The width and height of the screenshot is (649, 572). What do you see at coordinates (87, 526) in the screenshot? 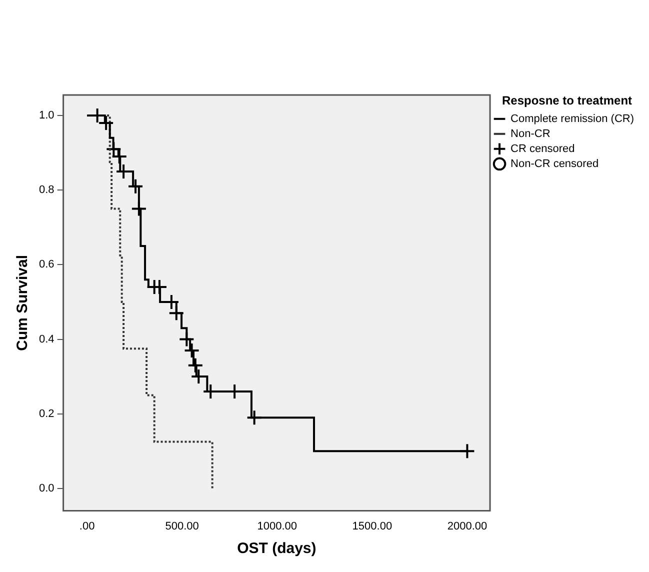
I see `x-tick-label: .00` at bounding box center [87, 526].